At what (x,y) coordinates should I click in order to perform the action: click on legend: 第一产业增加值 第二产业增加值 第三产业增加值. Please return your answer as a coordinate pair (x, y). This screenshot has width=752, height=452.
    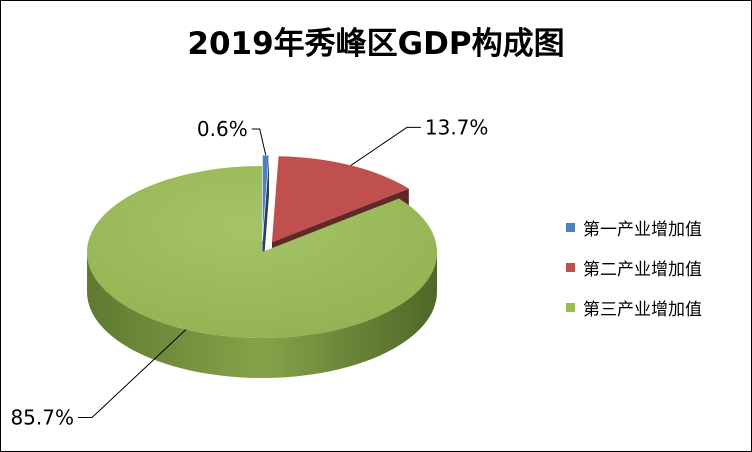
    Looking at the image, I should click on (634, 267).